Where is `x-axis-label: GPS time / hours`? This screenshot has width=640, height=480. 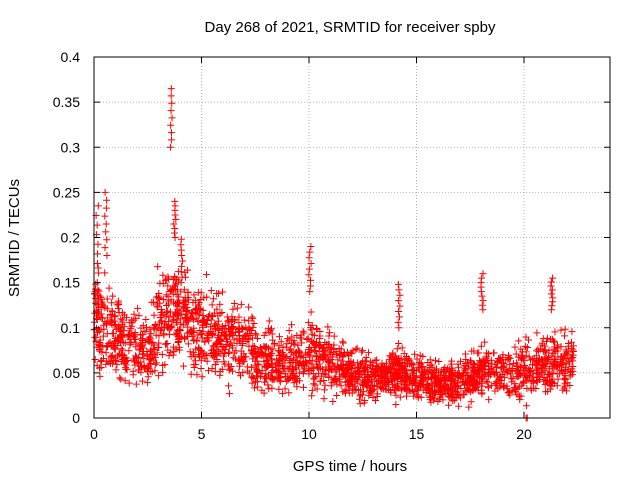
x-axis-label: GPS time / hours is located at coordinates (350, 466).